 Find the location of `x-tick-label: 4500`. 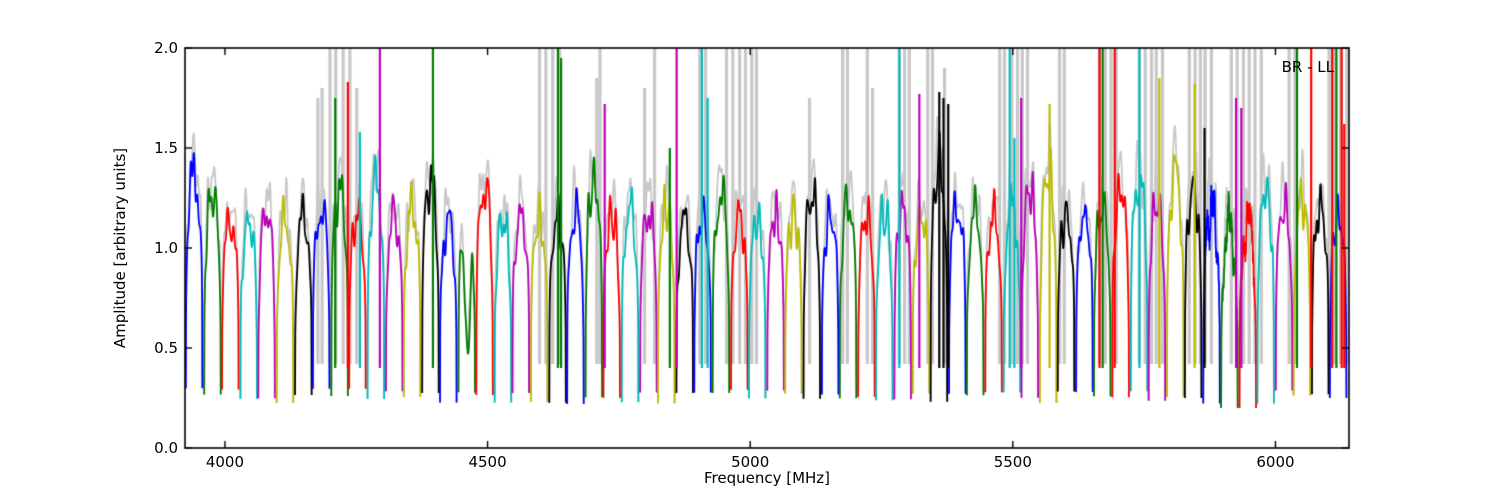

x-tick-label: 4500 is located at coordinates (487, 462).